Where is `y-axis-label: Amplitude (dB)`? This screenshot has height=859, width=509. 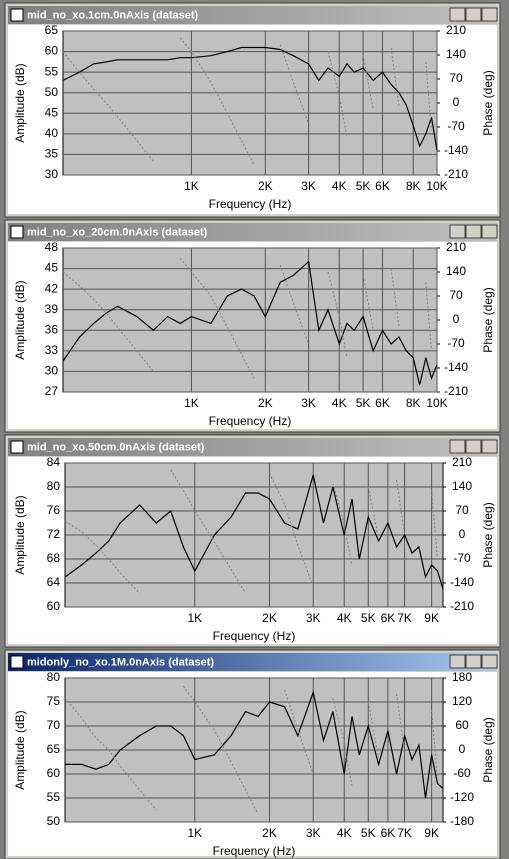 y-axis-label: Amplitude (dB) is located at coordinates (20, 319).